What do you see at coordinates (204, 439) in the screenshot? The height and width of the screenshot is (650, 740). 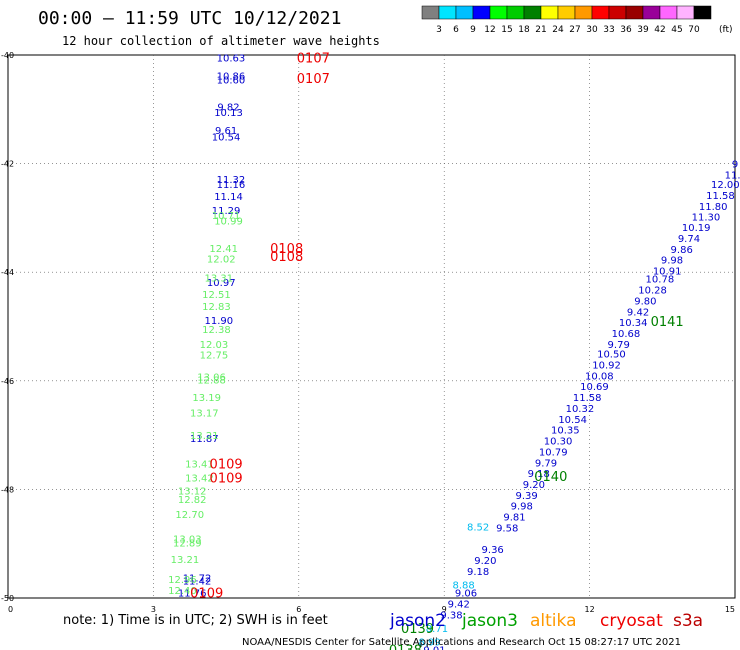 I see `wave-height-value: 11.87` at bounding box center [204, 439].